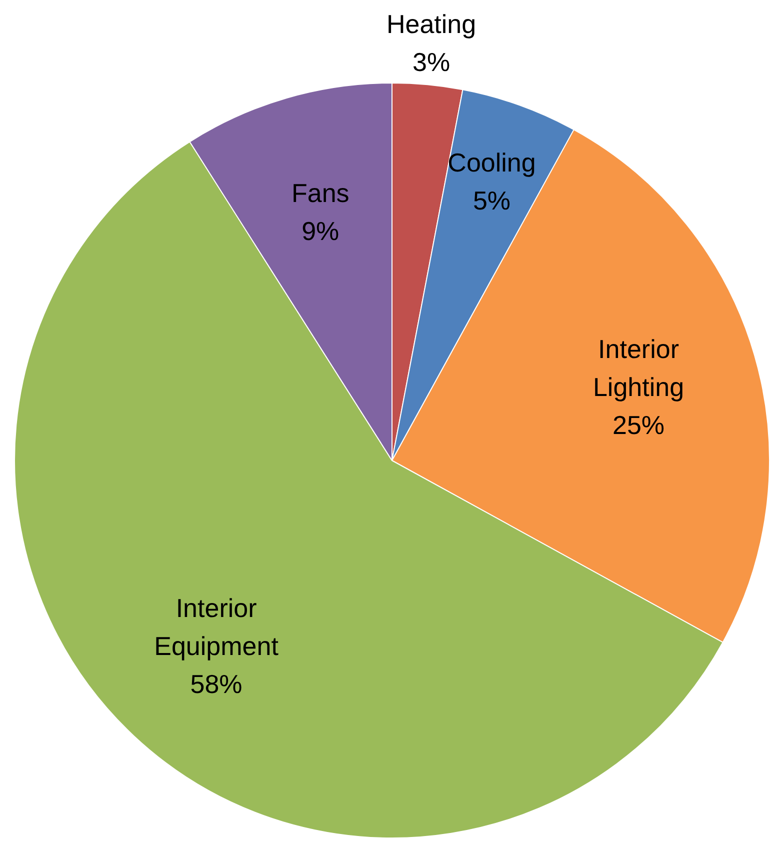 Image resolution: width=770 pixels, height=841 pixels. Describe the element at coordinates (492, 163) in the screenshot. I see `slice-label: Cooling` at that location.